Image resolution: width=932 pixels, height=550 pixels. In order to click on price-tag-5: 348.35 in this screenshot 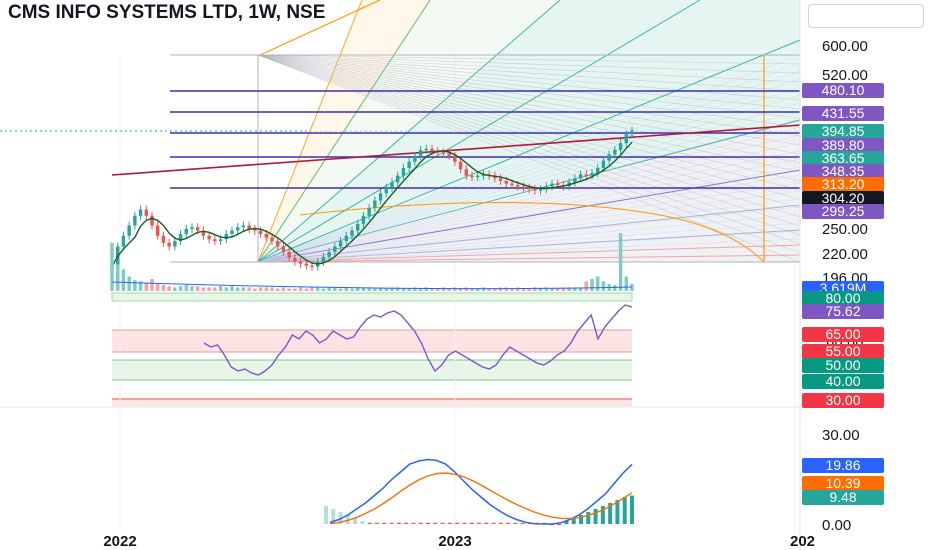, I will do `click(843, 171)`.